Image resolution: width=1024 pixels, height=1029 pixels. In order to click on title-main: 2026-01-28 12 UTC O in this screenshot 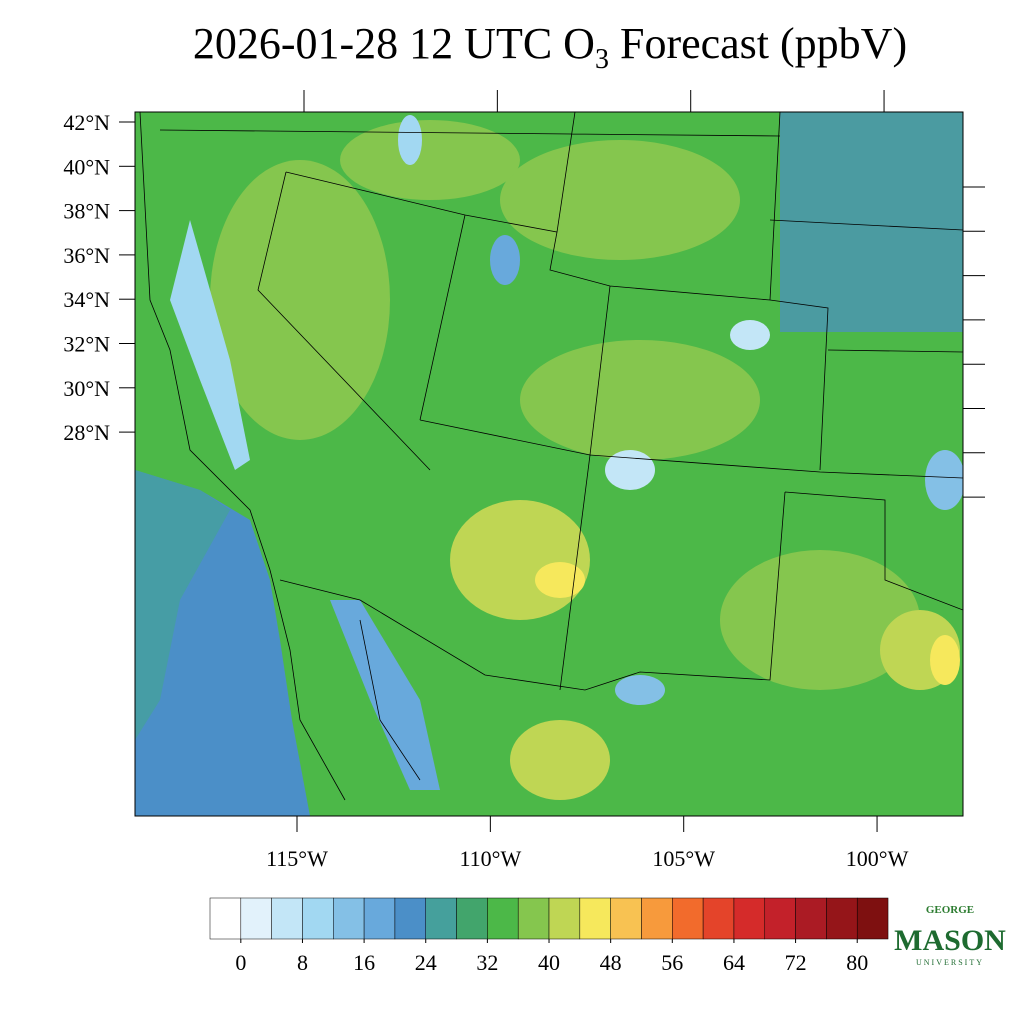, I will do `click(394, 43)`.